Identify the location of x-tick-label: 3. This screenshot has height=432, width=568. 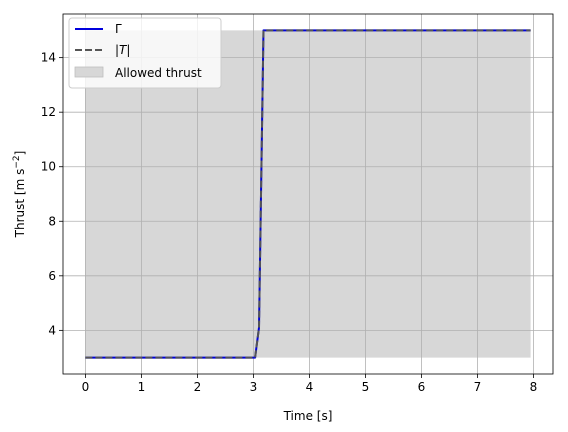
(254, 387).